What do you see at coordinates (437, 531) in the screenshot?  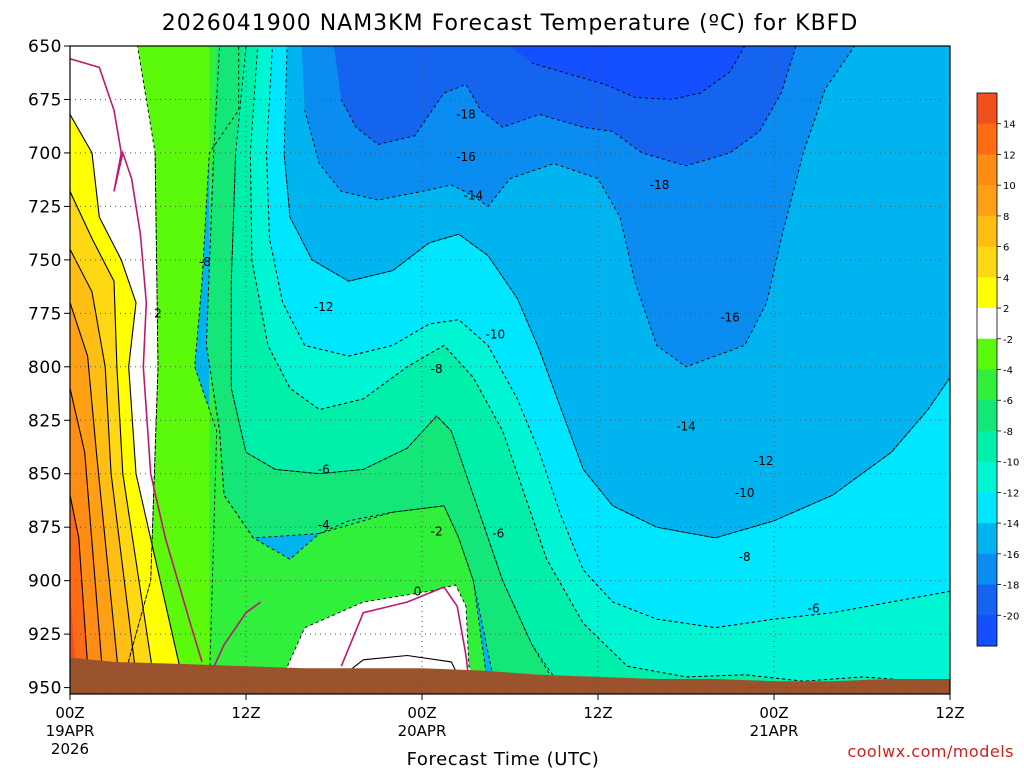 I see `contour-label-15: -2` at bounding box center [437, 531].